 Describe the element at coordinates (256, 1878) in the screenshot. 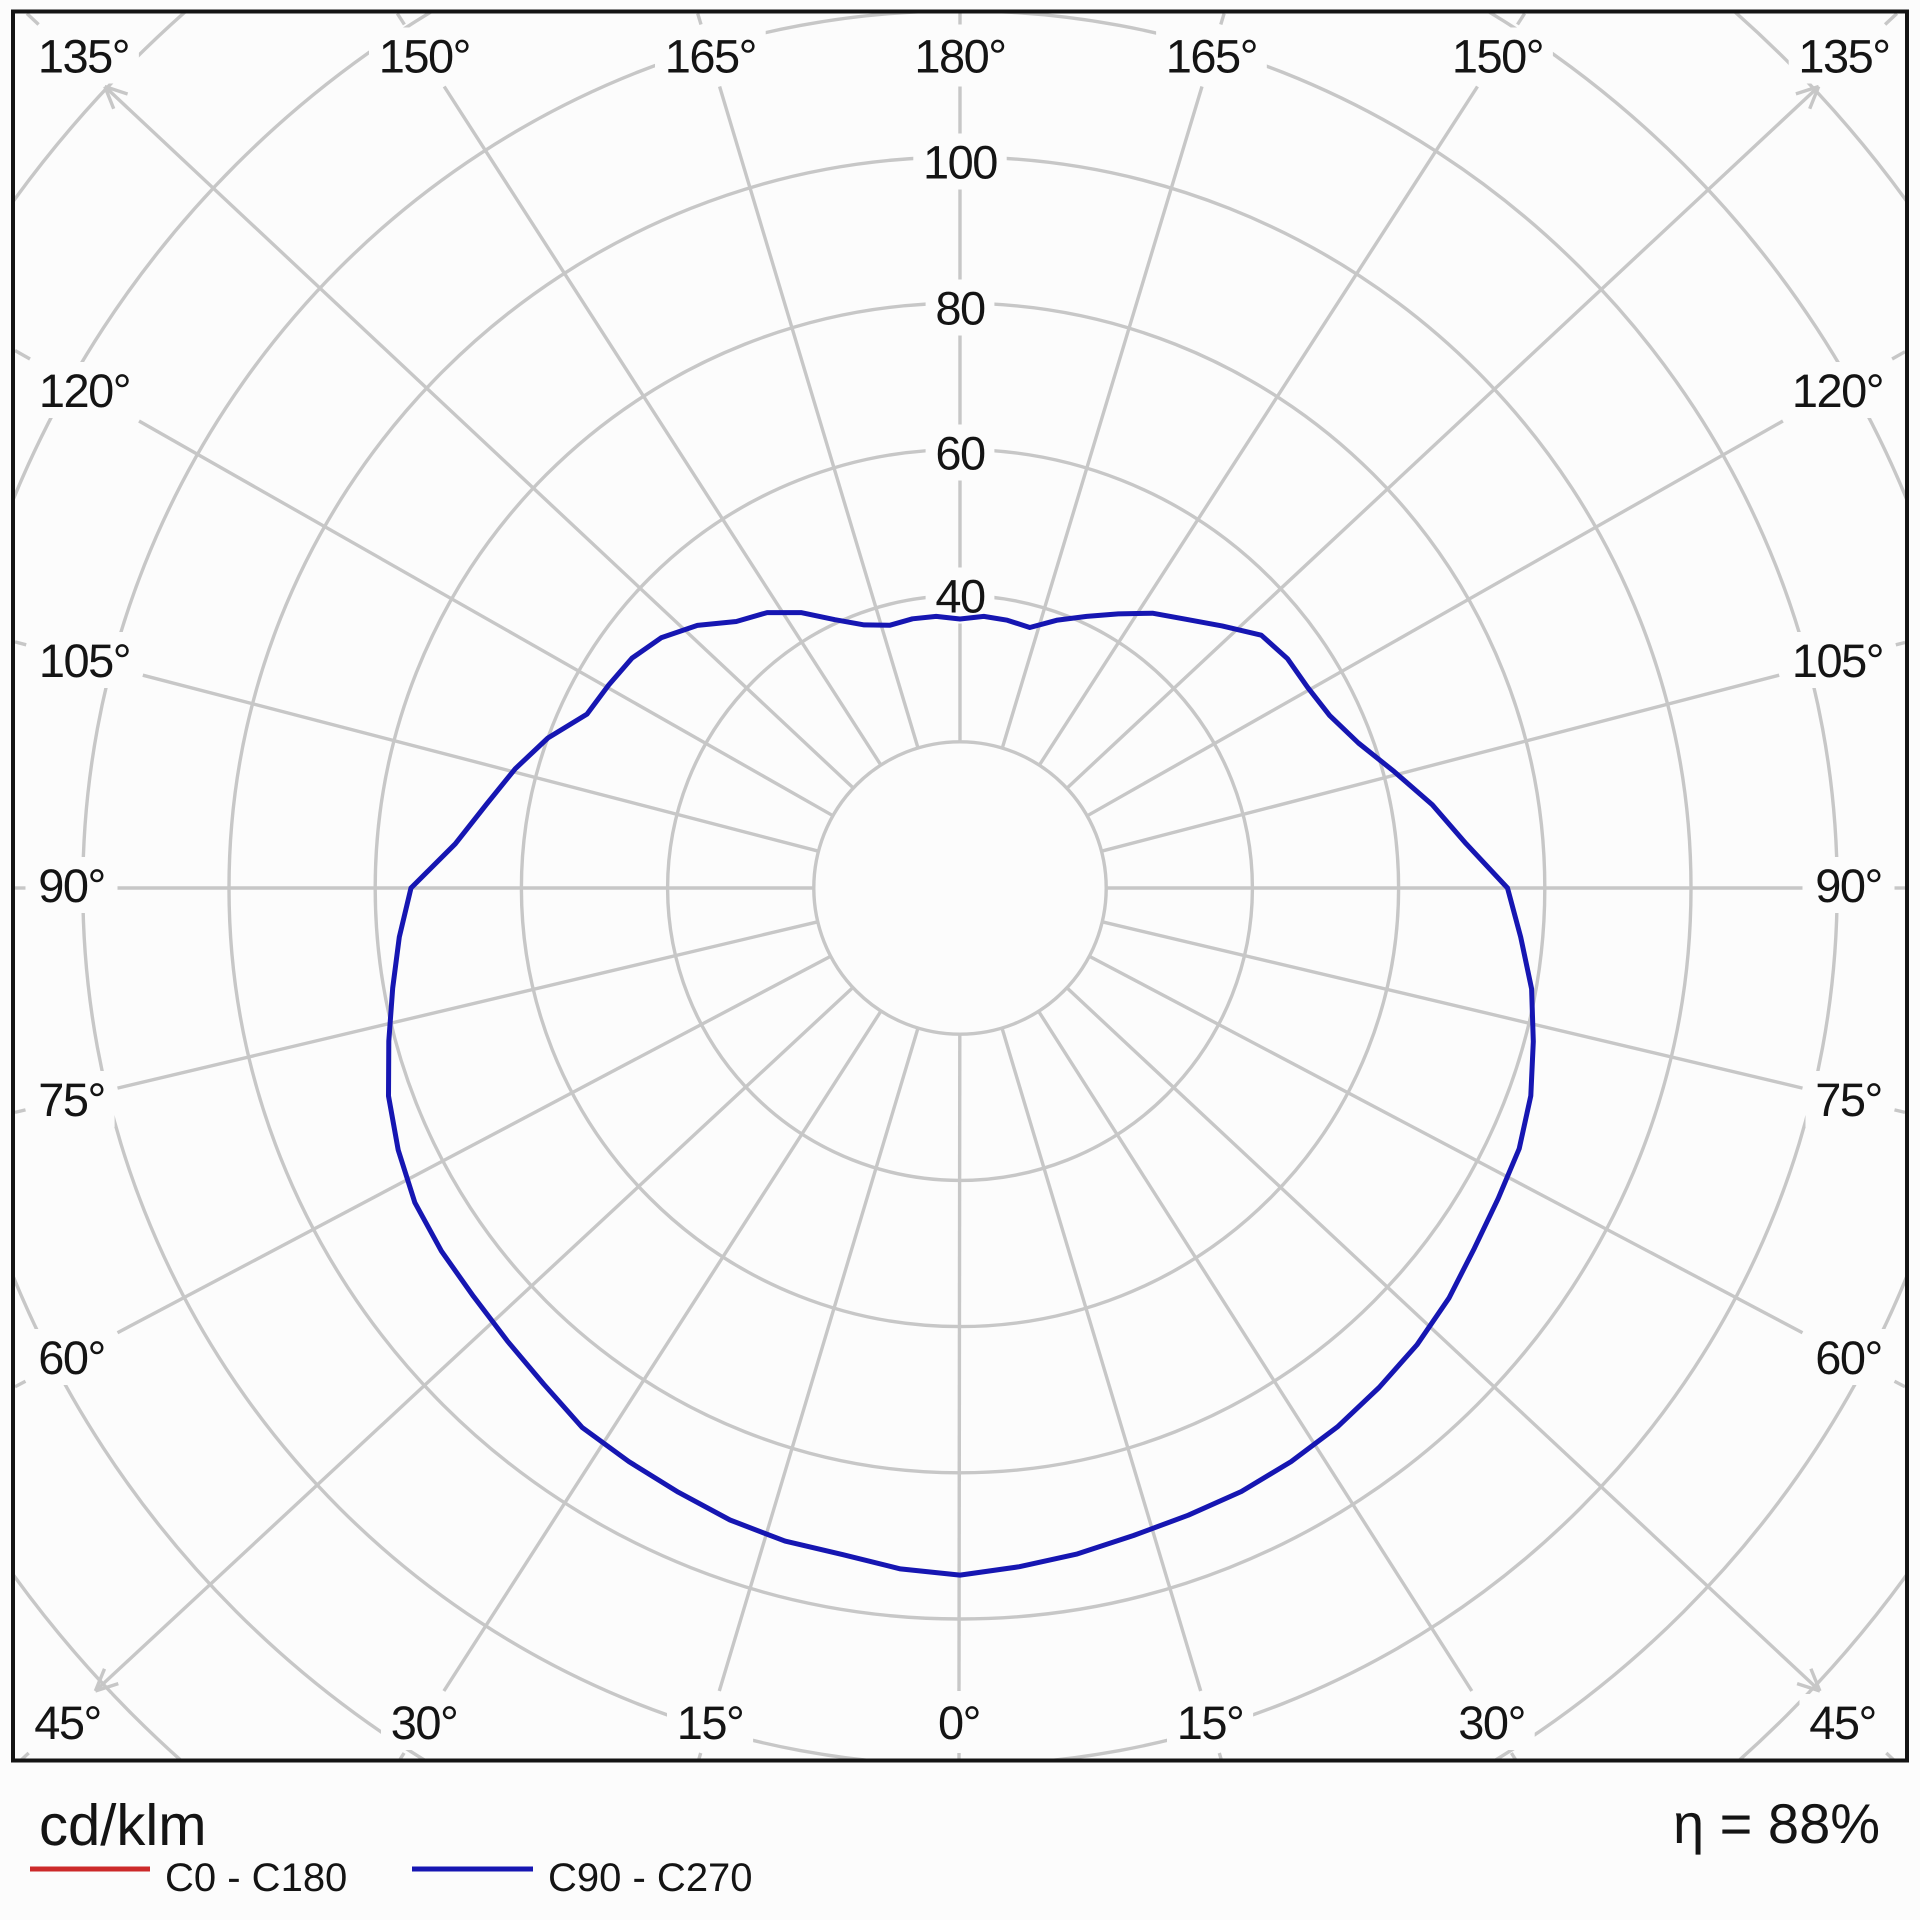

I see `svg-text: C0 - C180` at that location.